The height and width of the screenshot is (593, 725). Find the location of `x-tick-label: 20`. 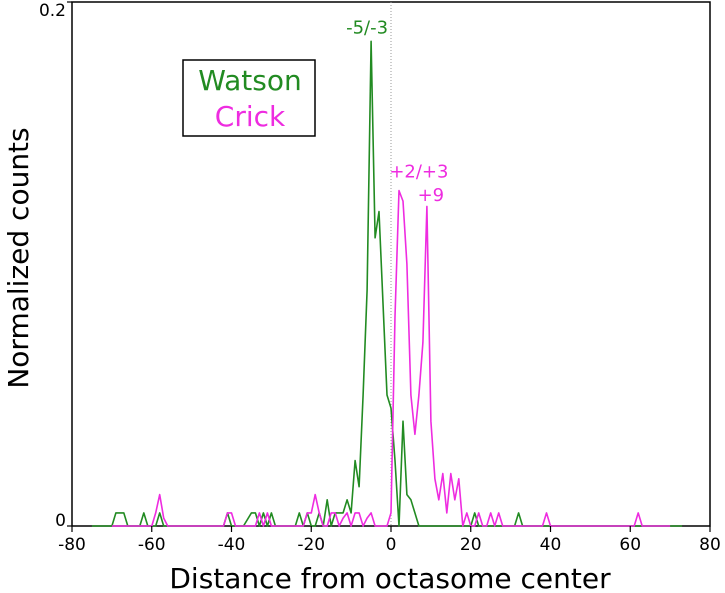

x-tick-label: 20 is located at coordinates (471, 545).